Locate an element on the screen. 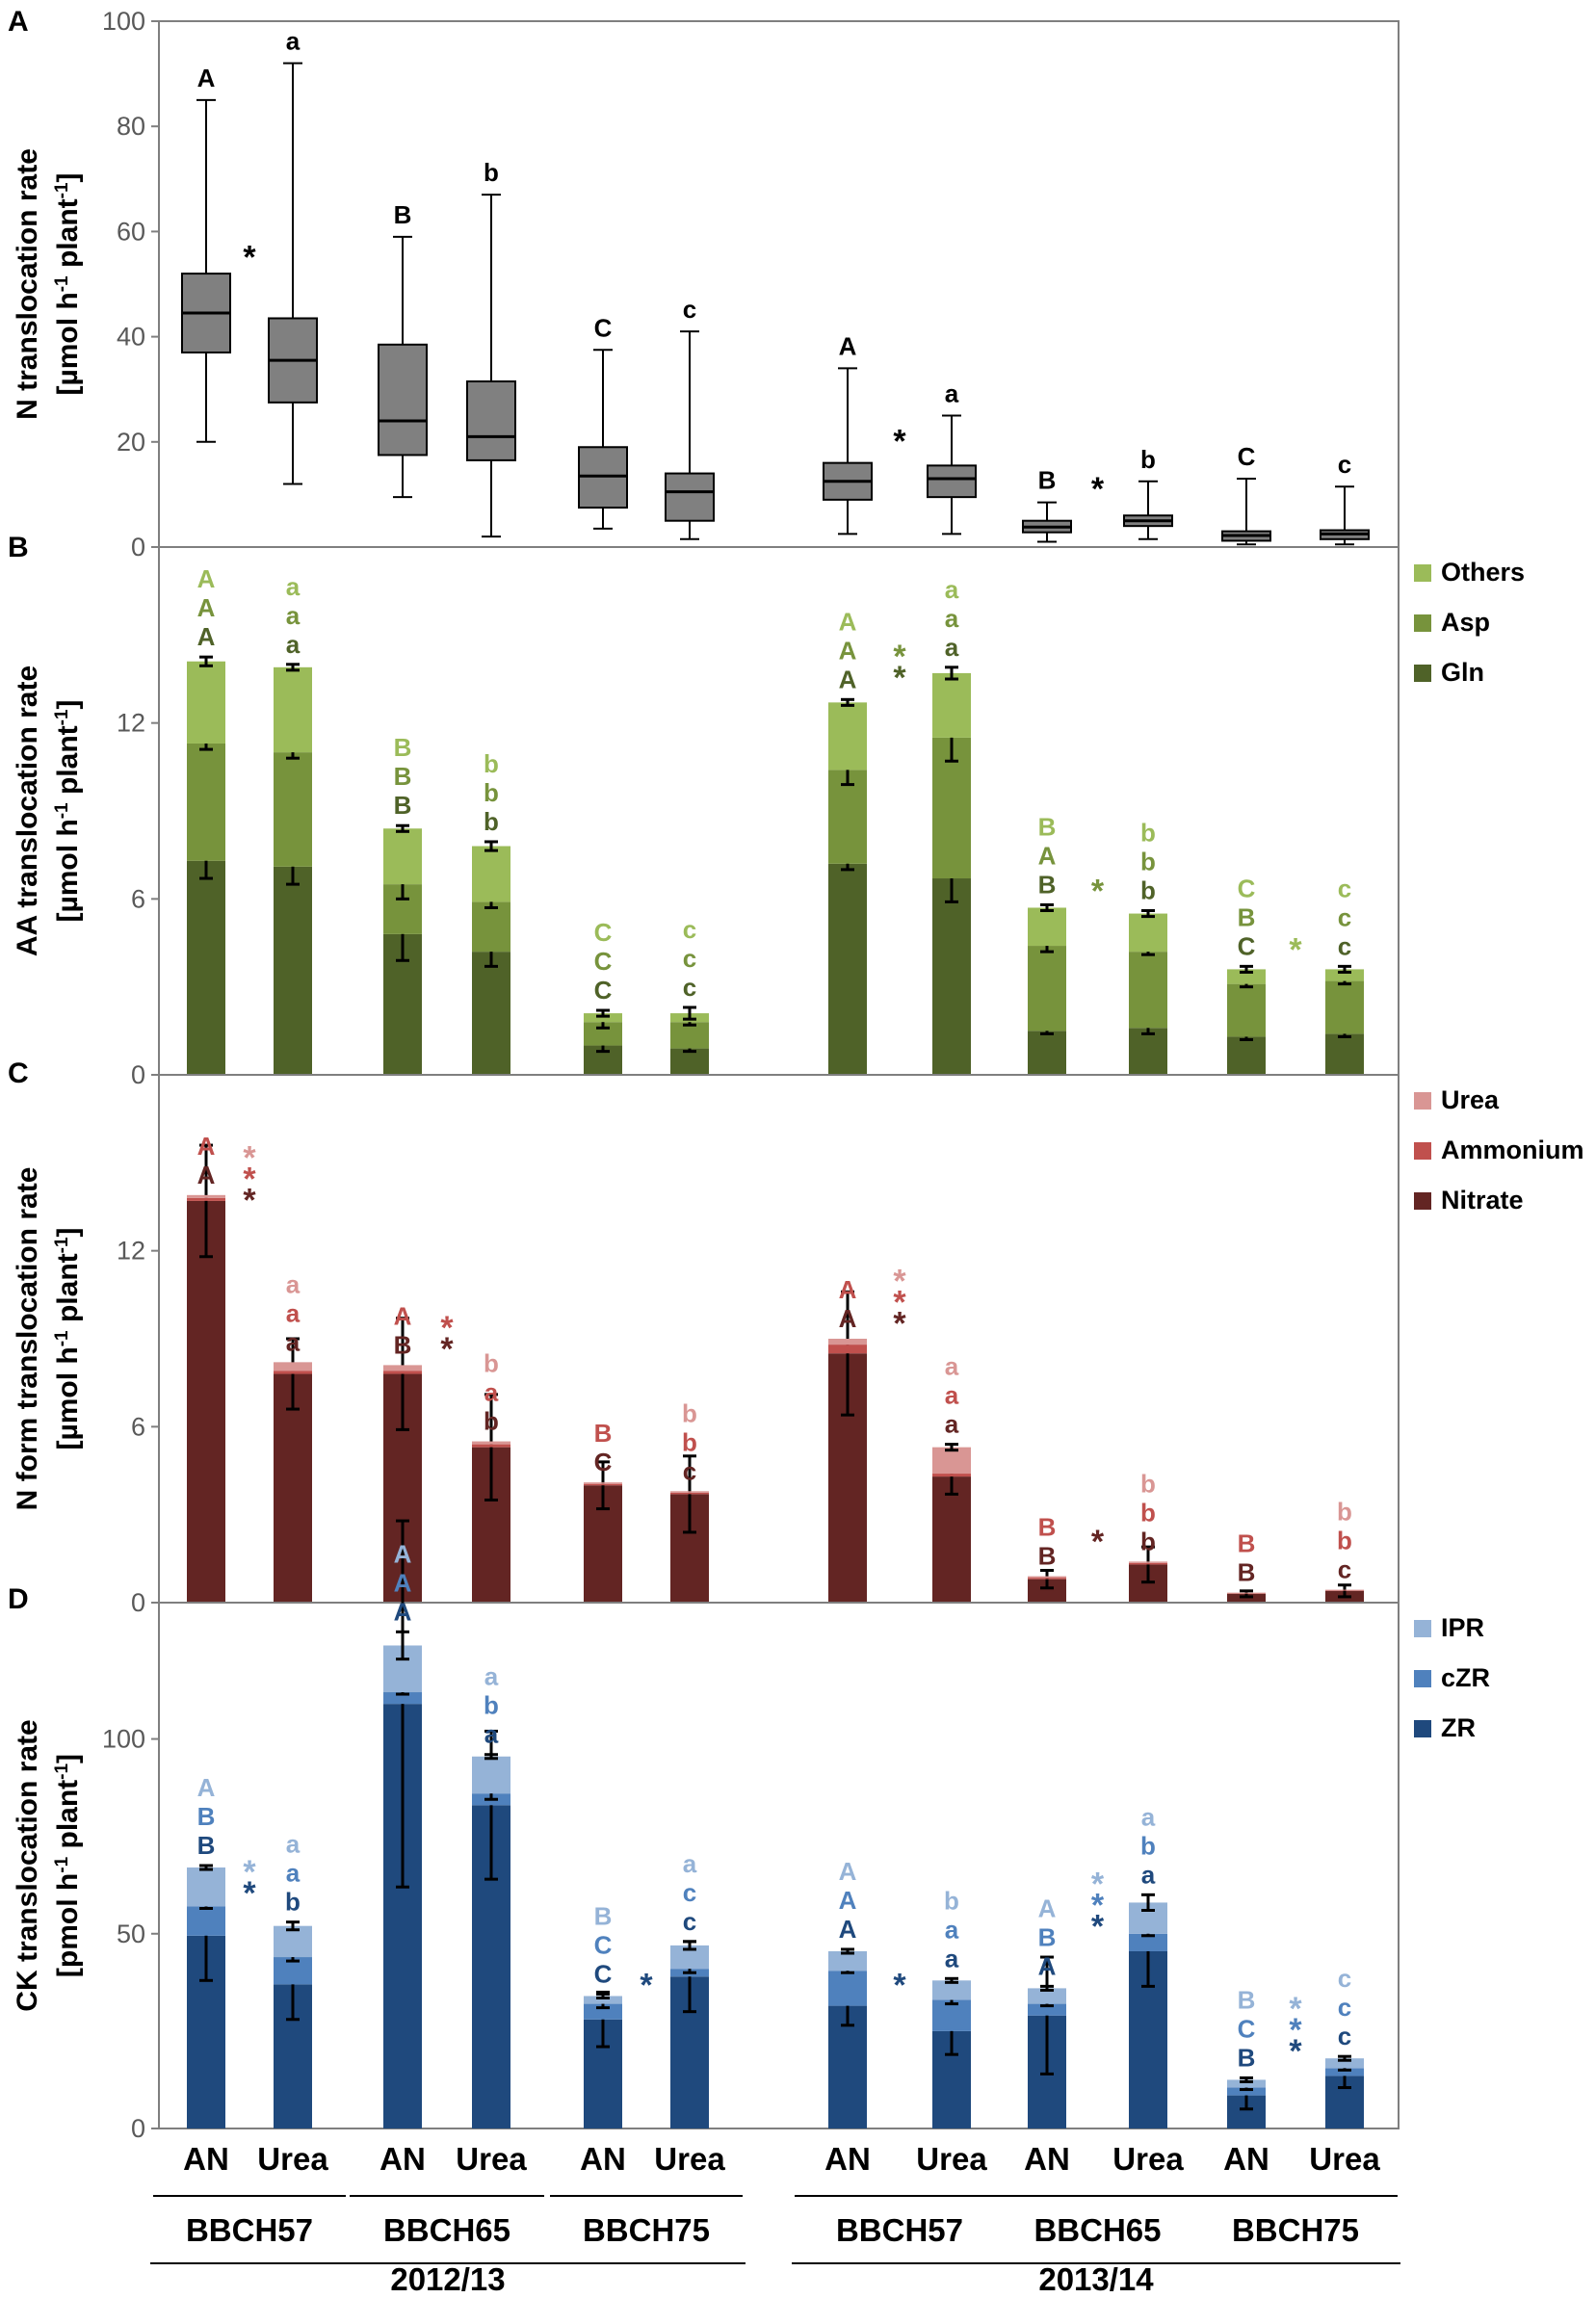  bar-segment-nitrate is located at coordinates (206, 1401).